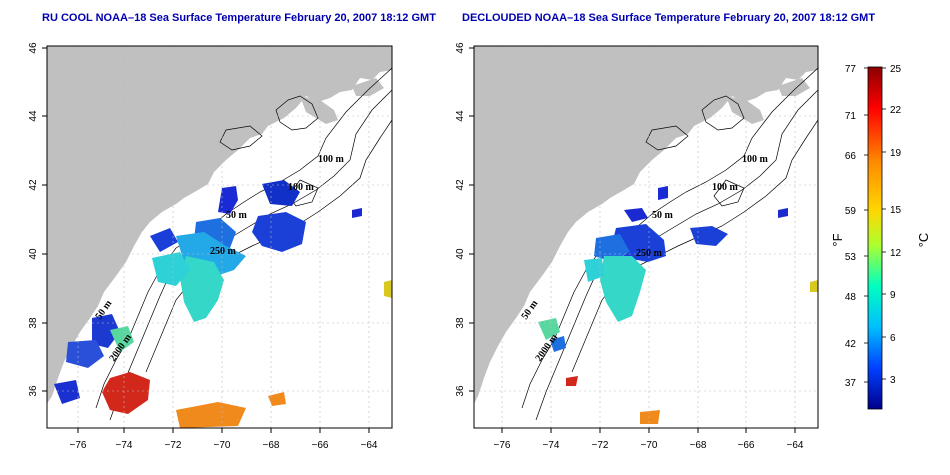 The height and width of the screenshot is (475, 950). Describe the element at coordinates (893, 338) in the screenshot. I see `colorbar-c-tick: 6` at that location.